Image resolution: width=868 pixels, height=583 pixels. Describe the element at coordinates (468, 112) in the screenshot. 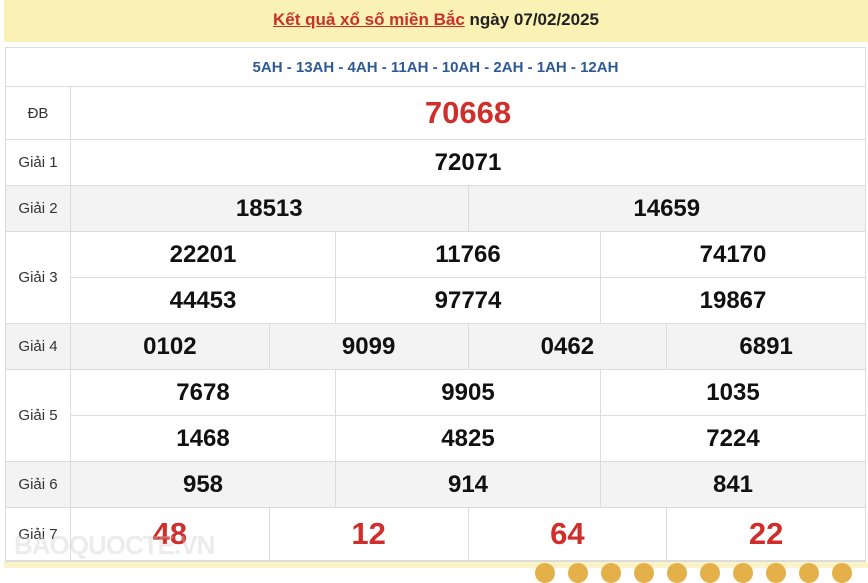

I see `prize-number: 70668` at that location.